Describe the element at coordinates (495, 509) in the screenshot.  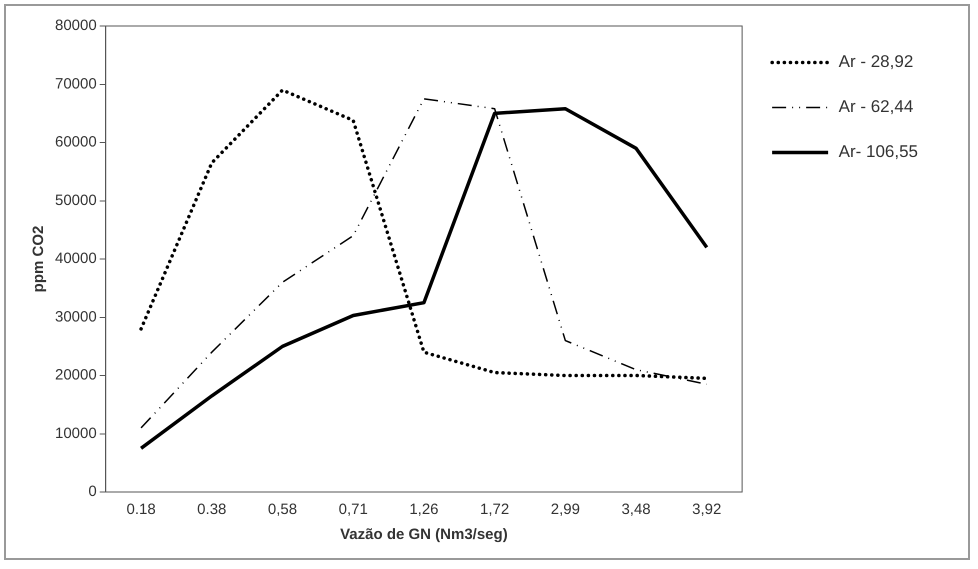
I see `x-tick-label: 1,72` at that location.